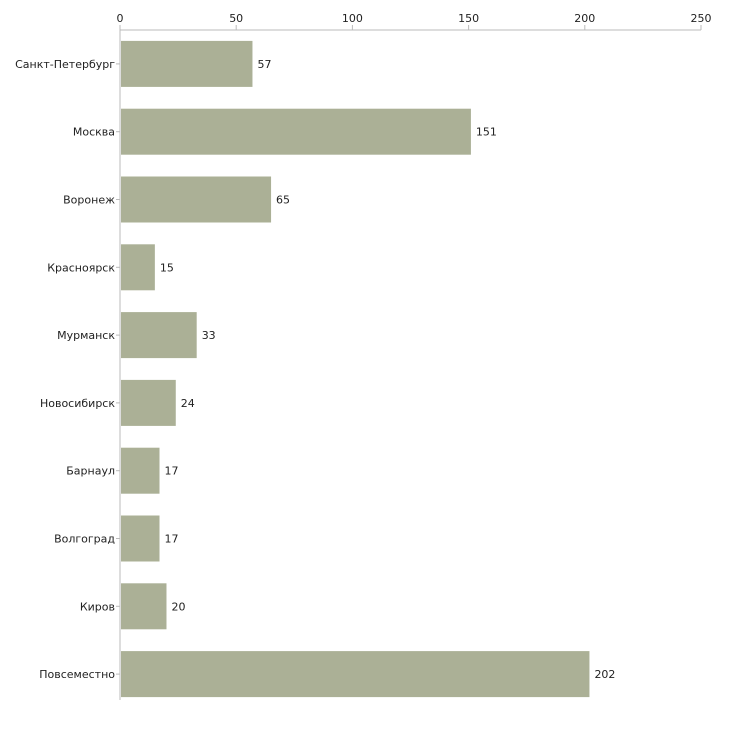  What do you see at coordinates (584, 18) in the screenshot?
I see `x-tick-label: 200` at bounding box center [584, 18].